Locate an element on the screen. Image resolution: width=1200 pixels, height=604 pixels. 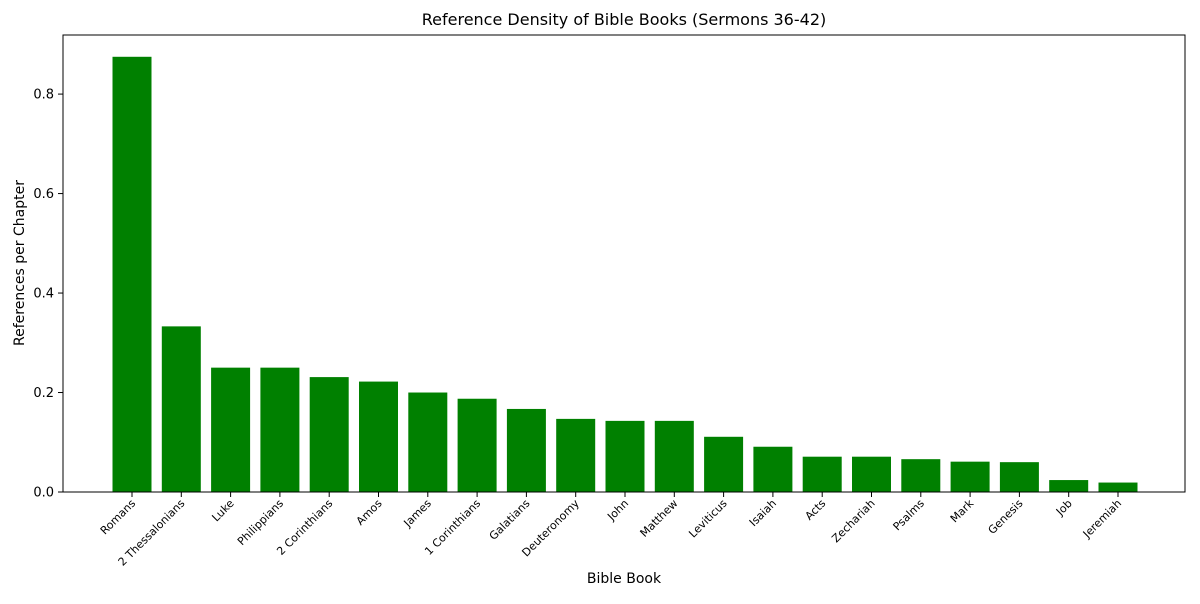
y-tick-label: 0.4 is located at coordinates (43, 294).